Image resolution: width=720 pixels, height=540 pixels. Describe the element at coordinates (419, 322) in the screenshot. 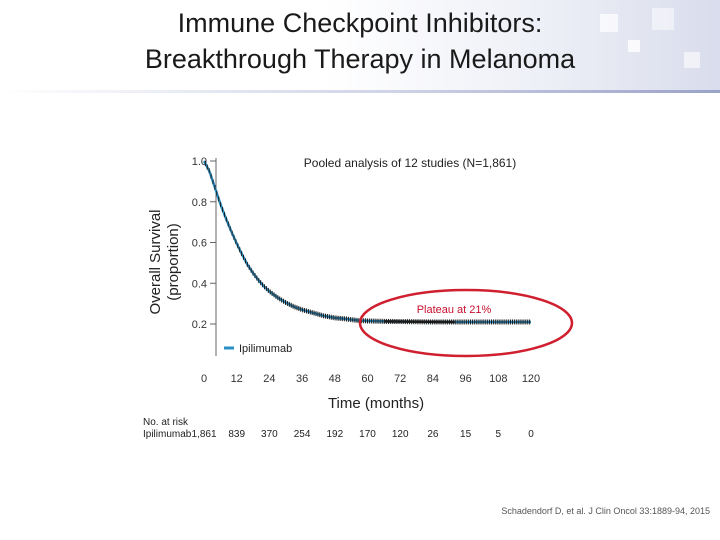

I see `plateau-censor-band` at that location.